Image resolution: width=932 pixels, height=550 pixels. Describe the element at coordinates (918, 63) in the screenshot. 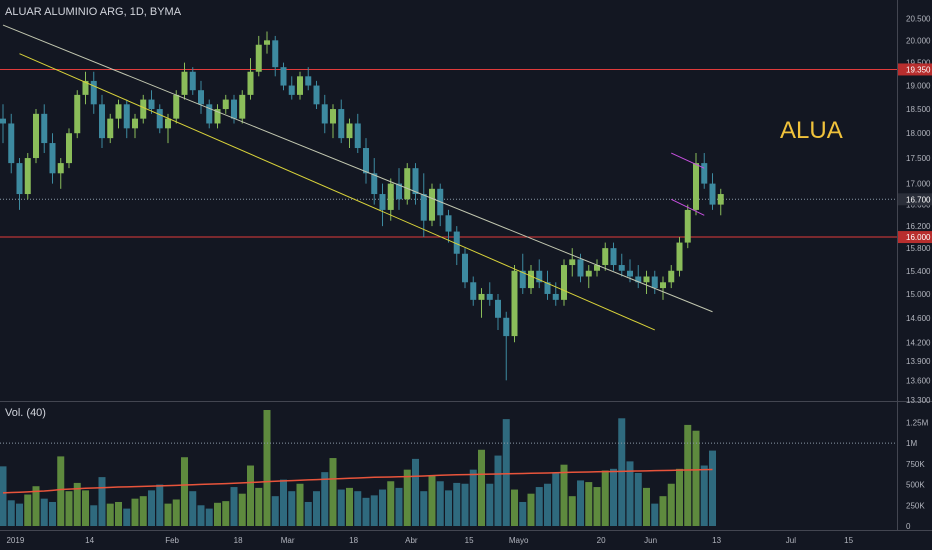

I see `price-tick-label: 19.500` at that location.